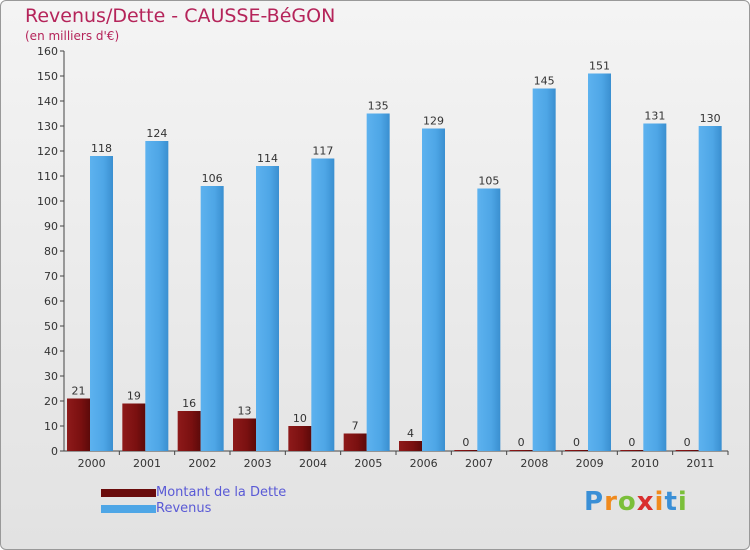 Image resolution: width=750 pixels, height=550 pixels. I want to click on data-label: 7, so click(355, 426).